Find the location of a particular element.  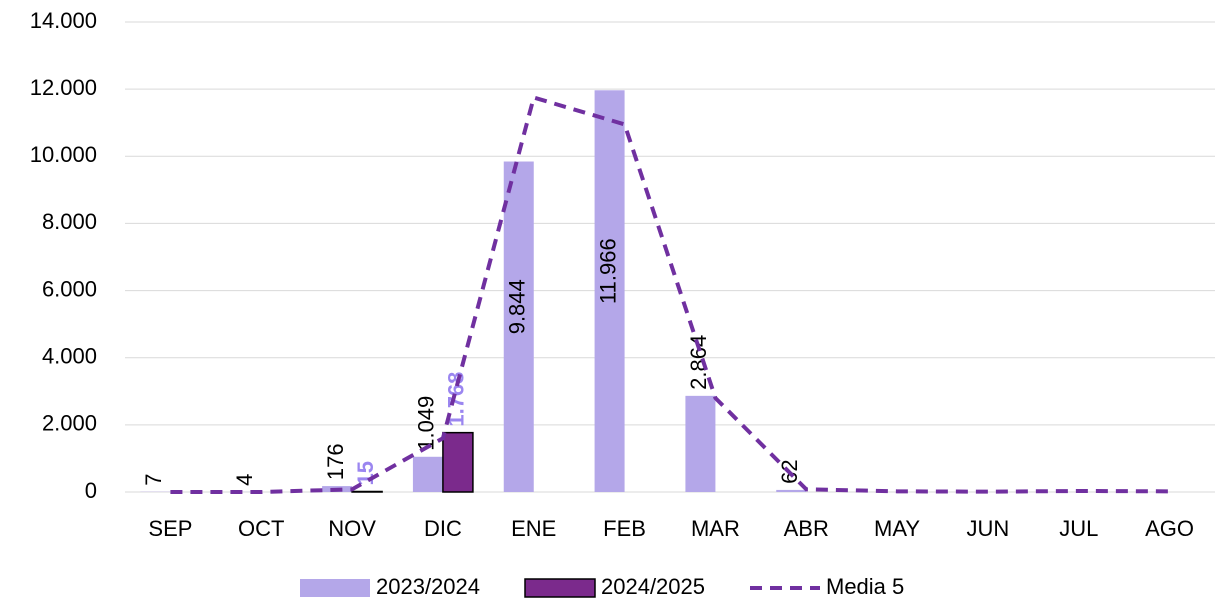

x-tick-label: SEP is located at coordinates (170, 528).